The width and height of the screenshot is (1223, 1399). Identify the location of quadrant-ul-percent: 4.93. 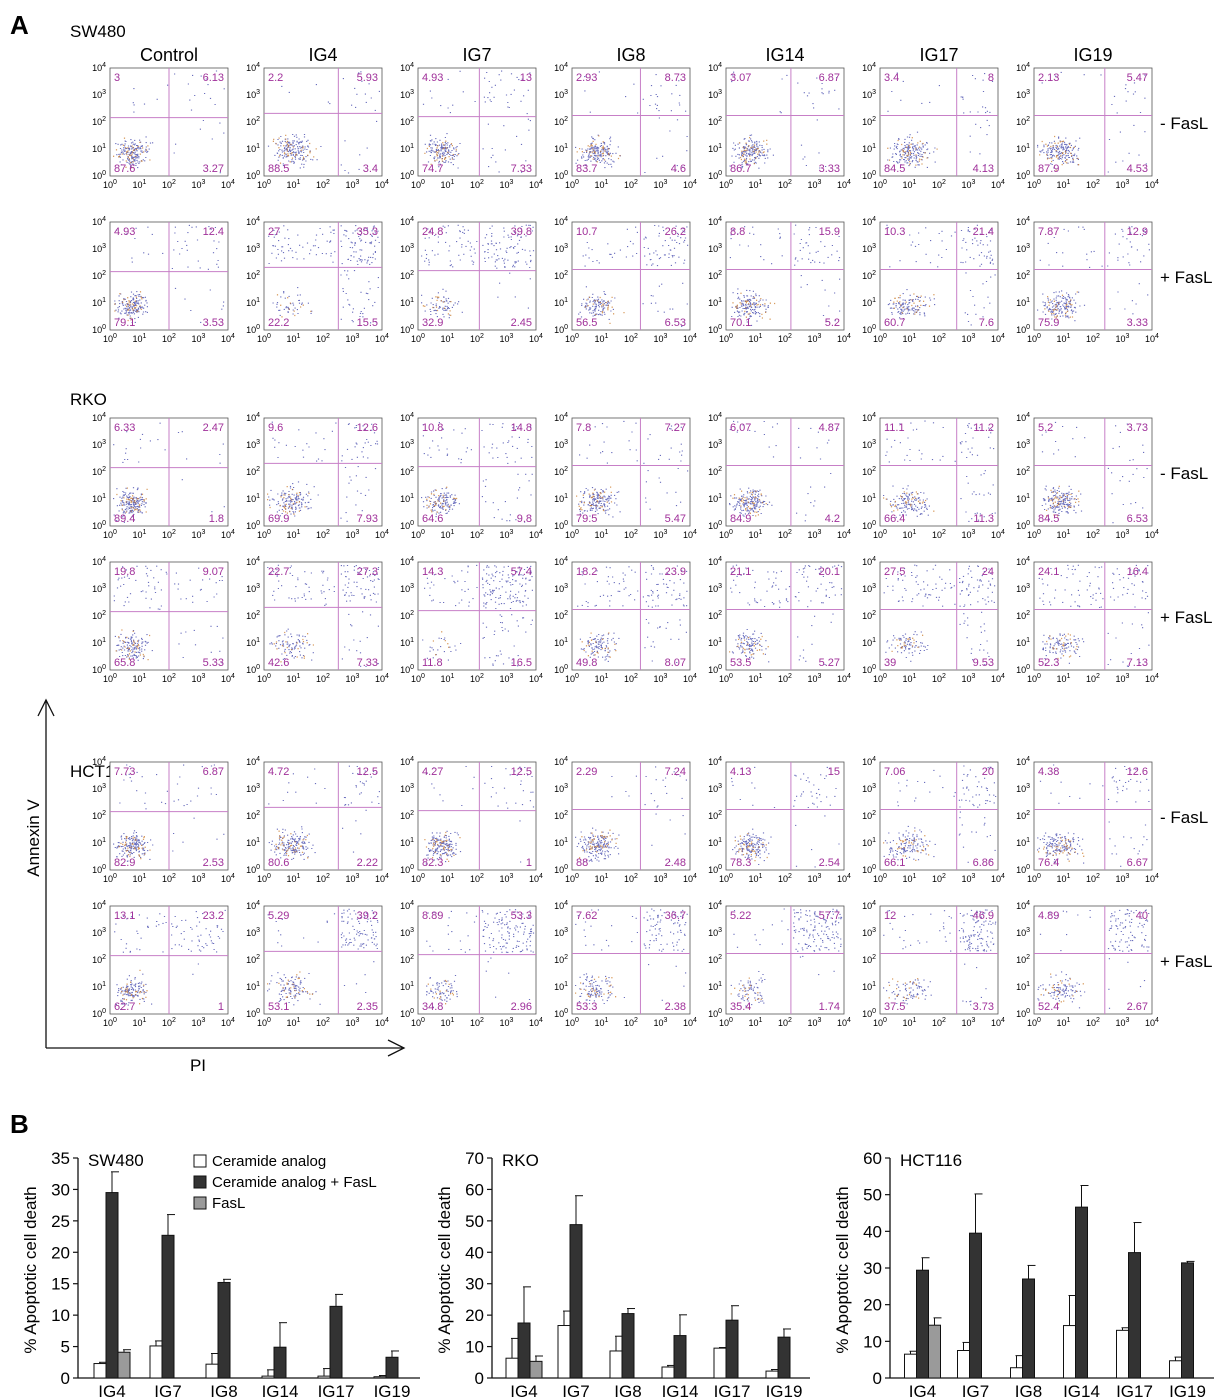
(124, 232).